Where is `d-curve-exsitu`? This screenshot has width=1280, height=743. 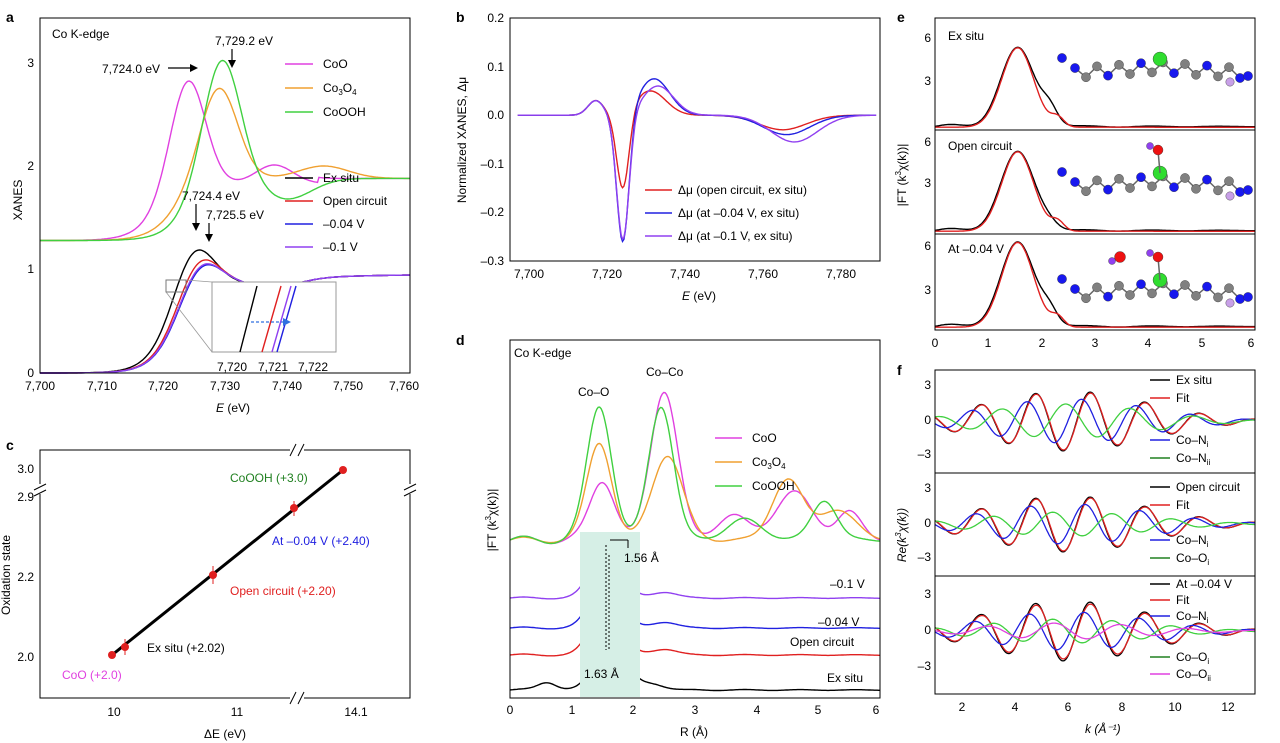
d-curve-exsitu is located at coordinates (694, 660).